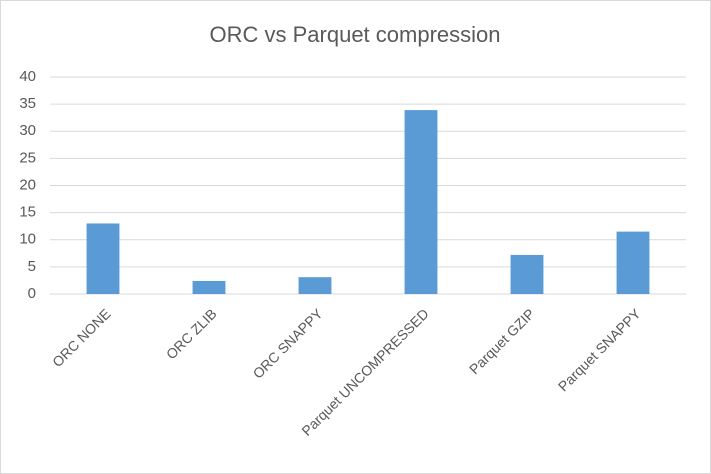 This screenshot has height=474, width=711. What do you see at coordinates (27, 239) in the screenshot?
I see `y-tick-label: 10` at bounding box center [27, 239].